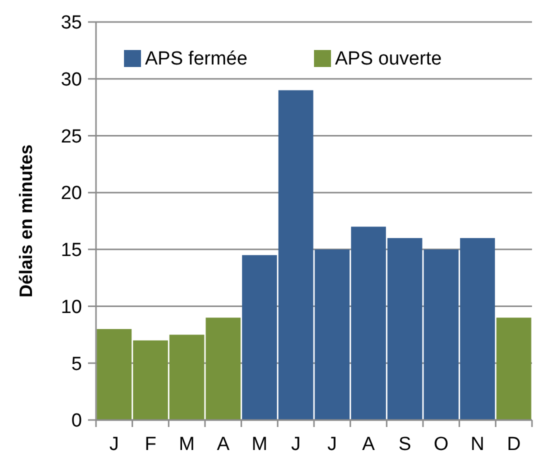  What do you see at coordinates (388, 59) in the screenshot?
I see `legend-label: APS ouverte` at bounding box center [388, 59].